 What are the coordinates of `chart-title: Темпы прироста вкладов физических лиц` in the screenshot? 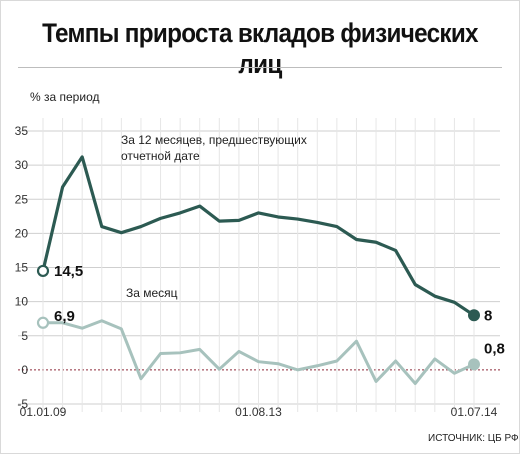 It's located at (260, 48).